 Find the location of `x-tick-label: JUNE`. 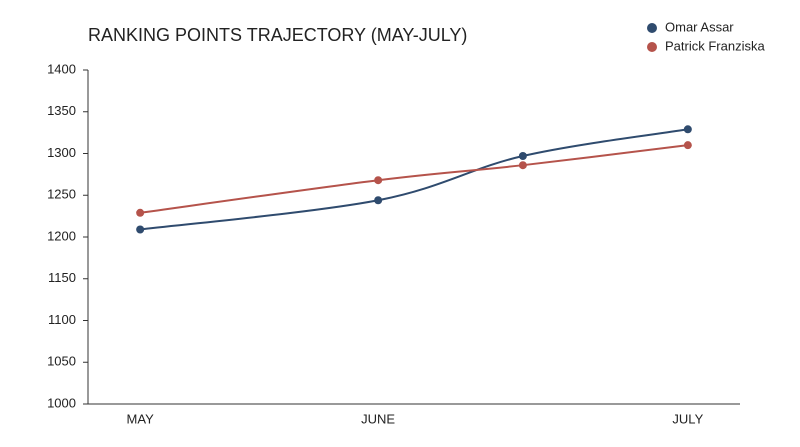

x-tick-label: JUNE is located at coordinates (378, 418).